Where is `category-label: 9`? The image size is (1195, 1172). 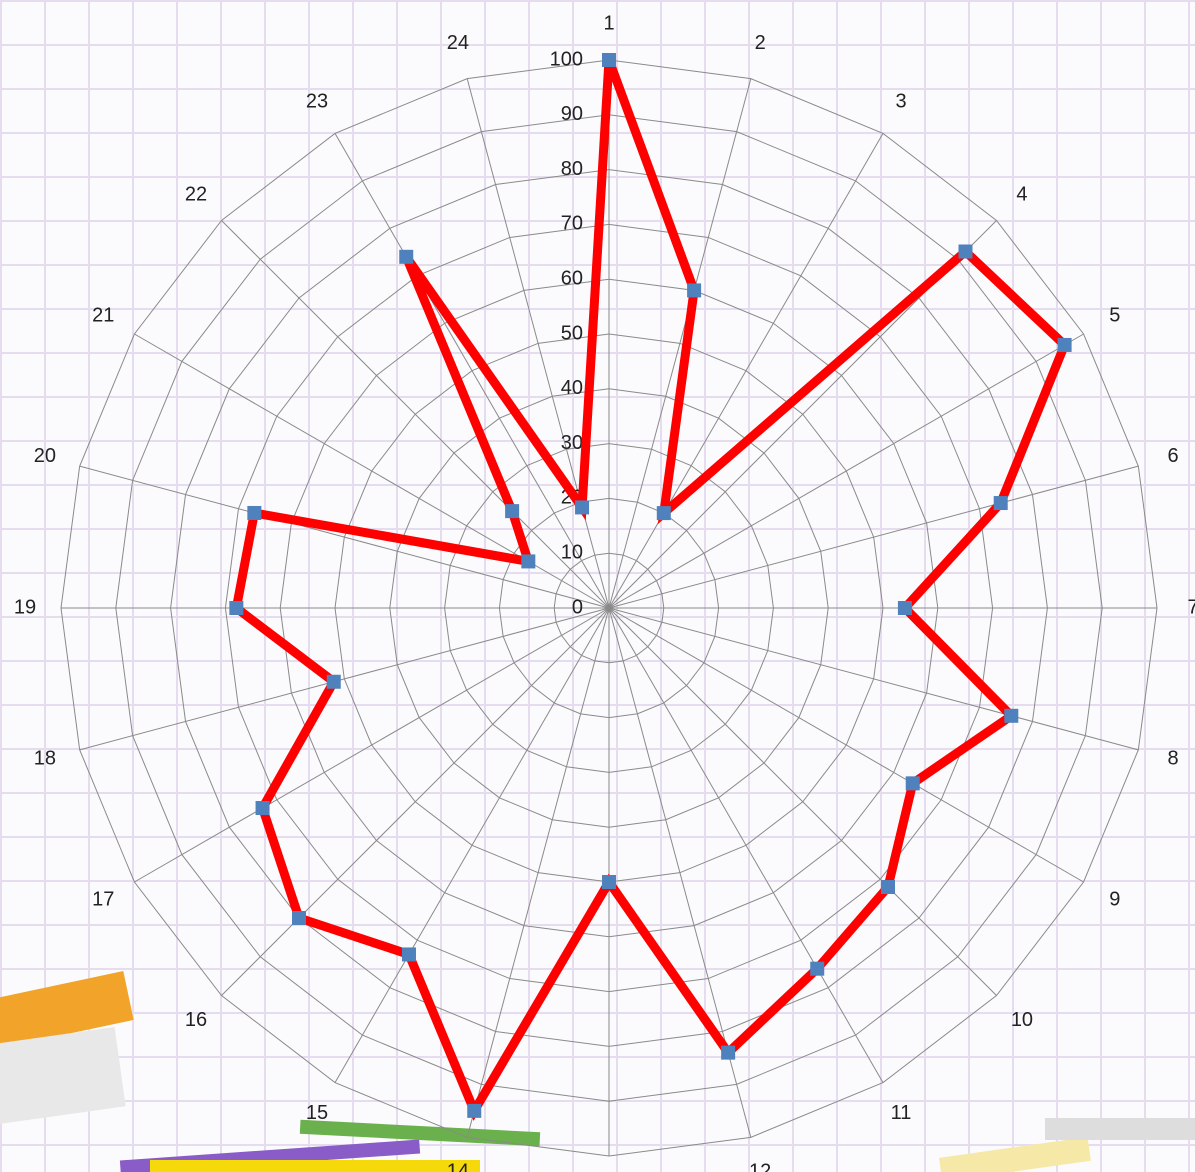
category-label: 9 is located at coordinates (1114, 899).